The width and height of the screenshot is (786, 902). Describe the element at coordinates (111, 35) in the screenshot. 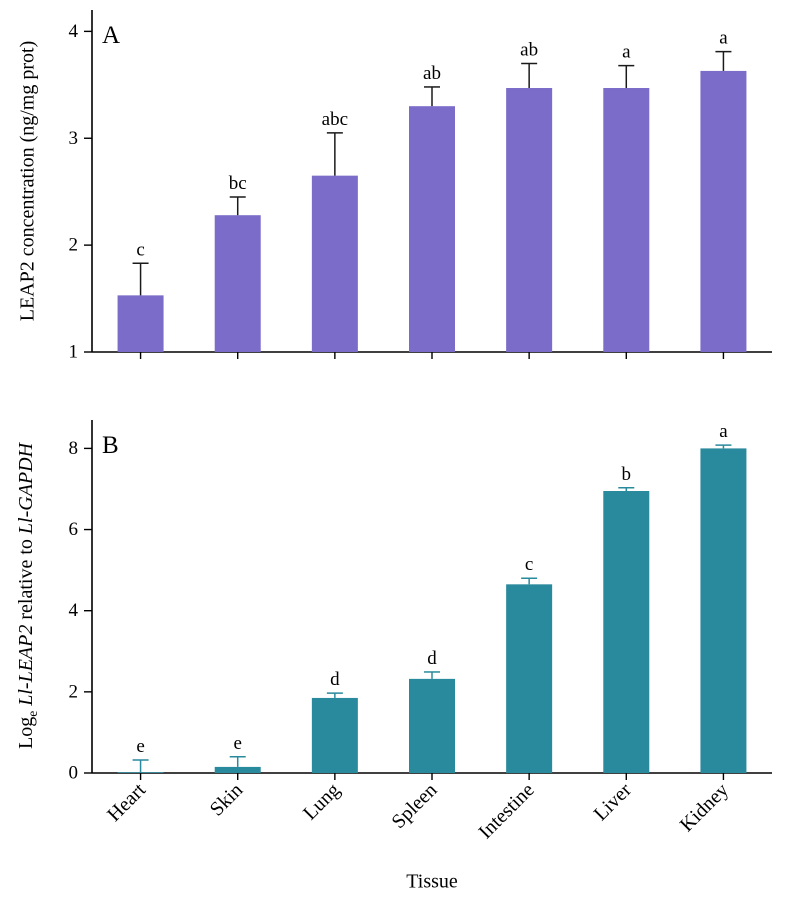

I see `panel-a-label: A` at that location.